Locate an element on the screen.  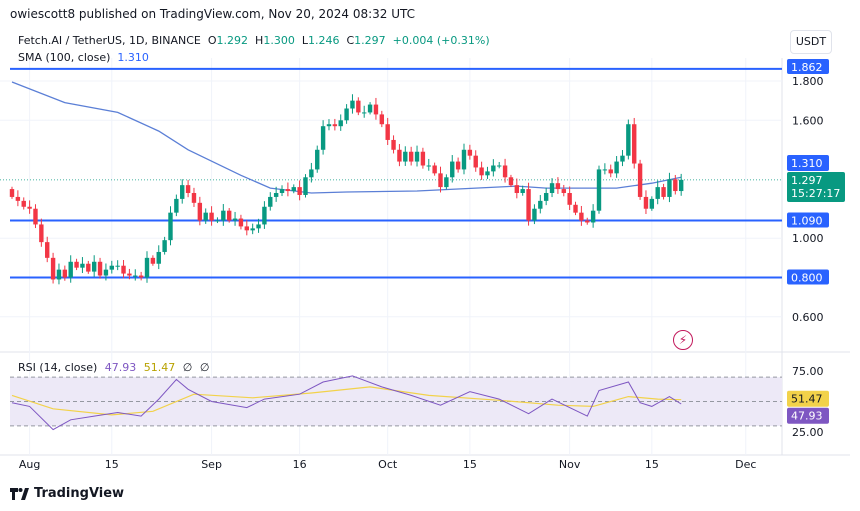
level-badge-text: 0.800 is located at coordinates (807, 278).